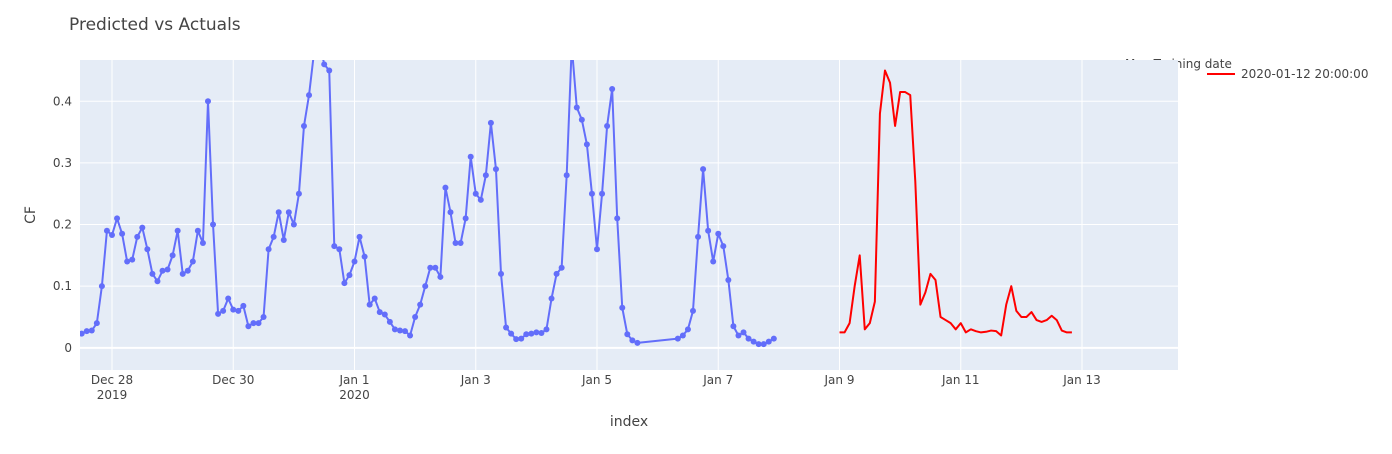 This screenshot has width=1392, height=454. Describe the element at coordinates (62, 286) in the screenshot. I see `y-tick-label: 0.1` at that location.